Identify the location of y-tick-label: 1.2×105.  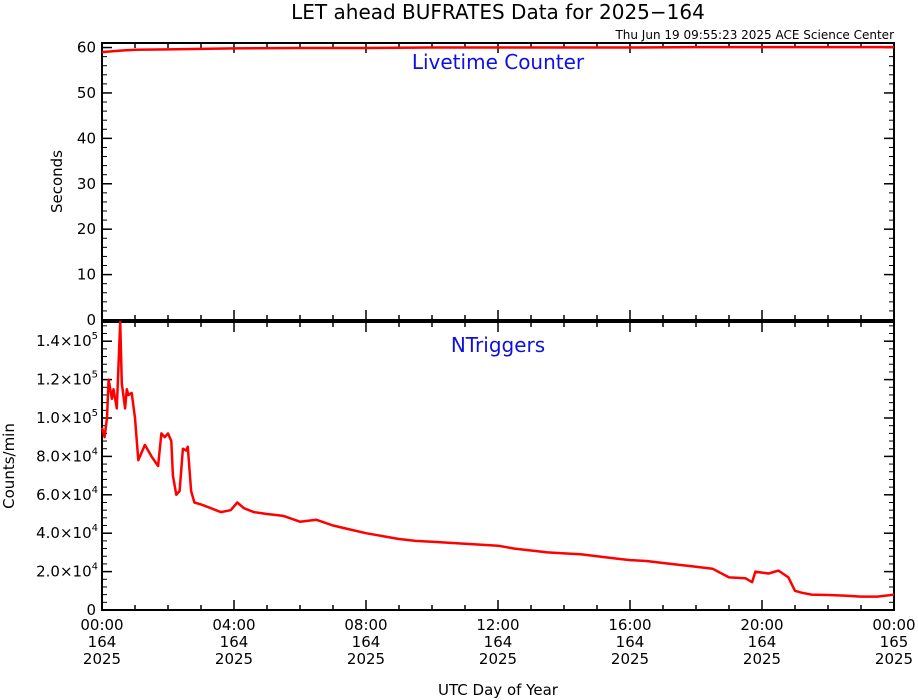
(67, 379).